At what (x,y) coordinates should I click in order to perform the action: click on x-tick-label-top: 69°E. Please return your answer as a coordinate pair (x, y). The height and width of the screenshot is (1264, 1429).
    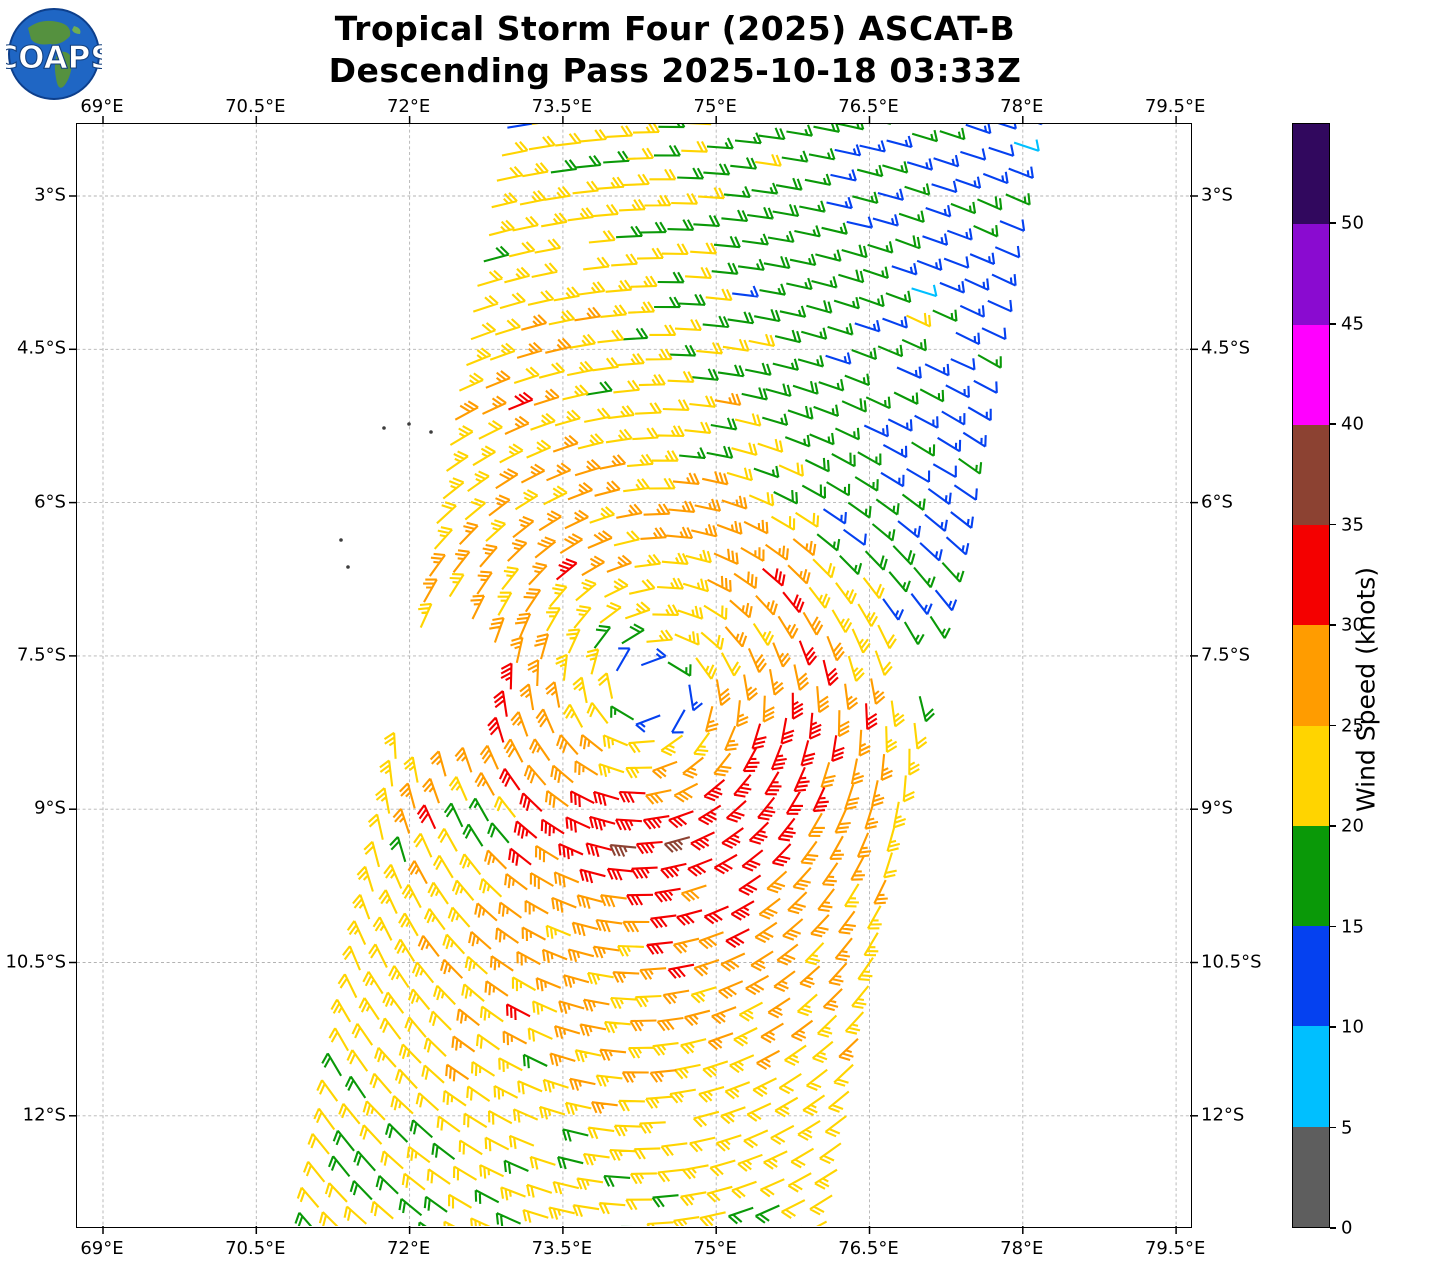
    Looking at the image, I should click on (102, 106).